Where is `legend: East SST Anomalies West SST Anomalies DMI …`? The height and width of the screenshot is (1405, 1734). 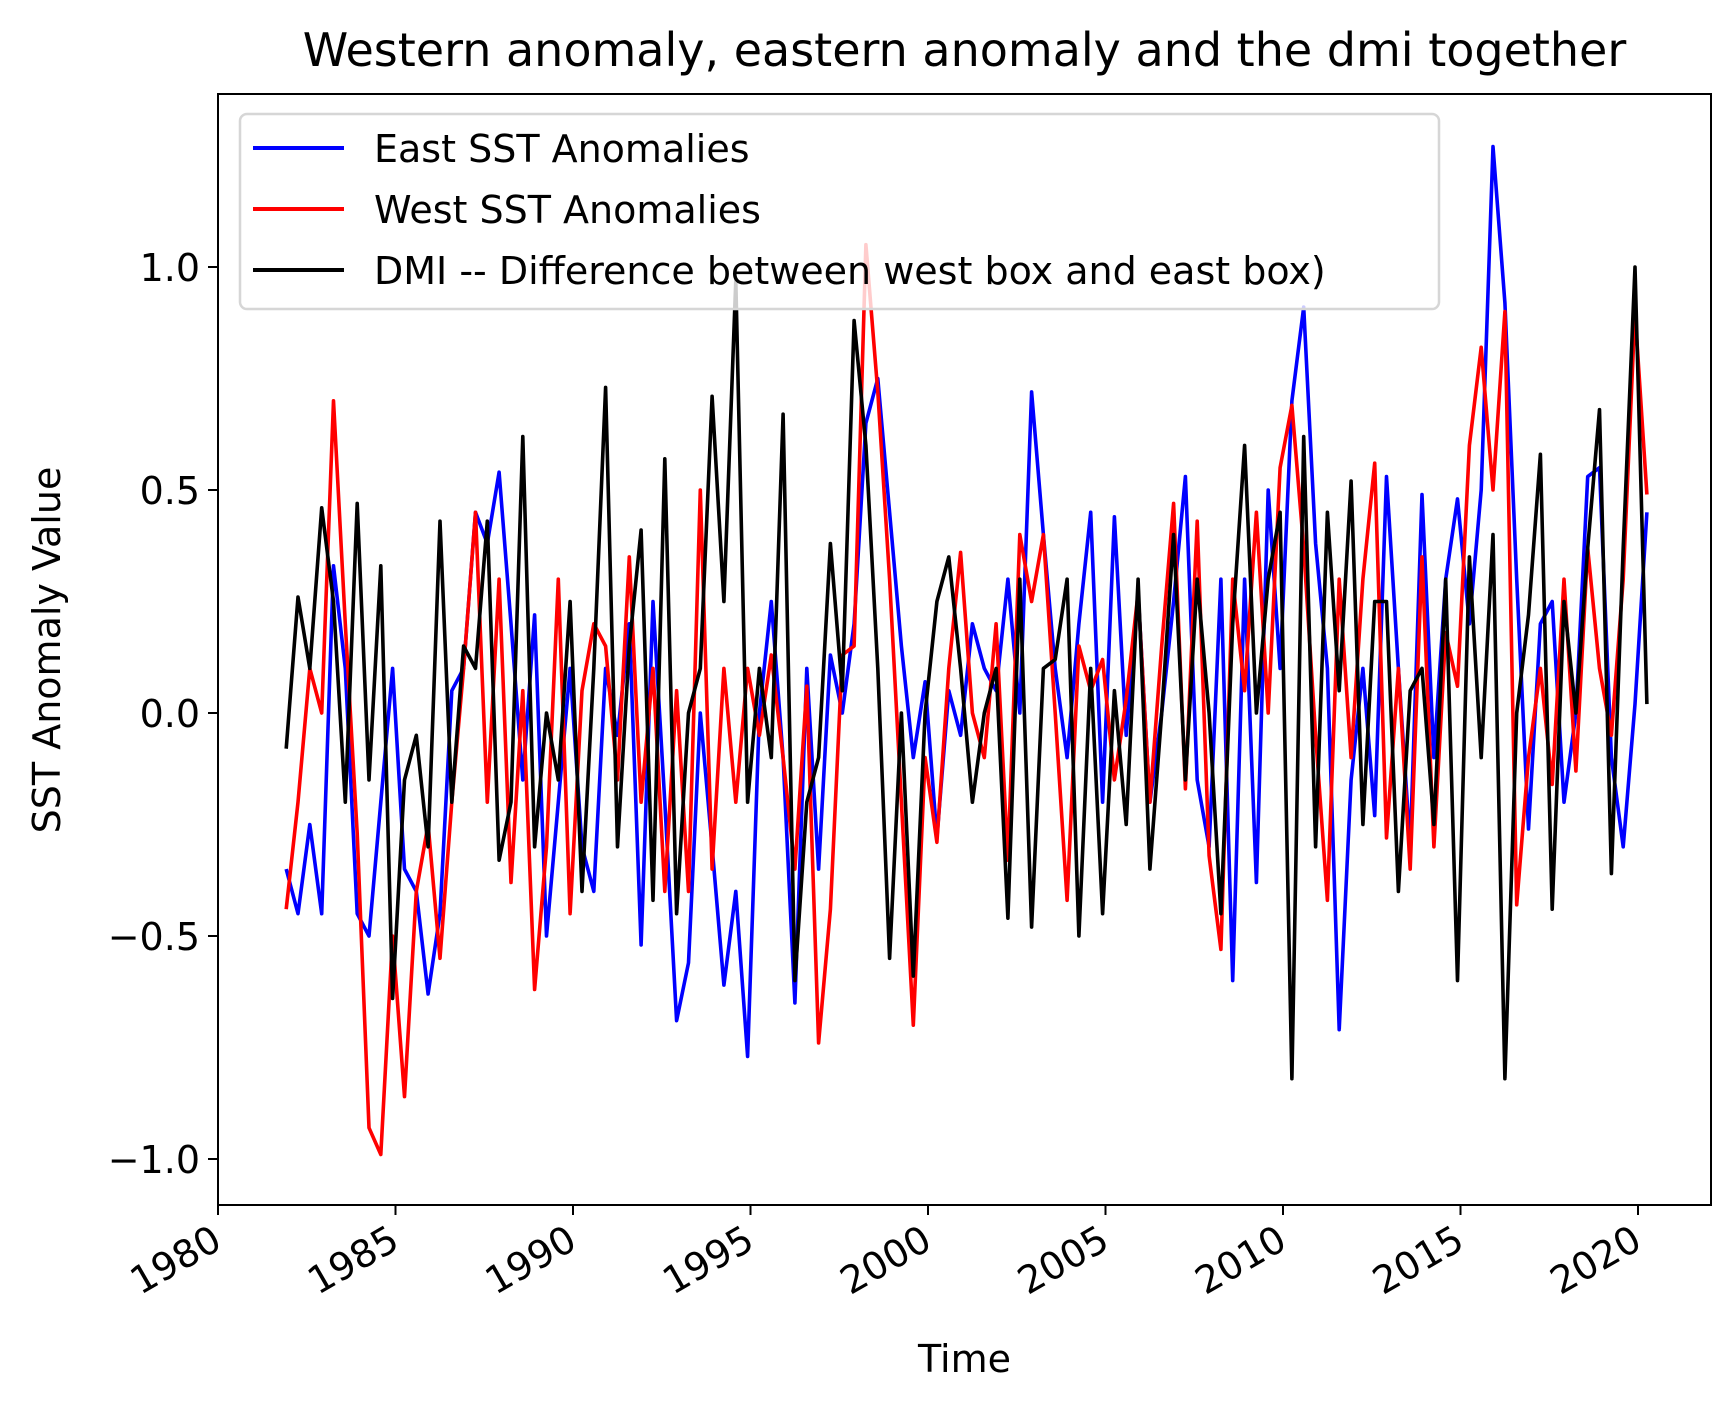 legend: East SST Anomalies West SST Anomalies DMI … is located at coordinates (839, 211).